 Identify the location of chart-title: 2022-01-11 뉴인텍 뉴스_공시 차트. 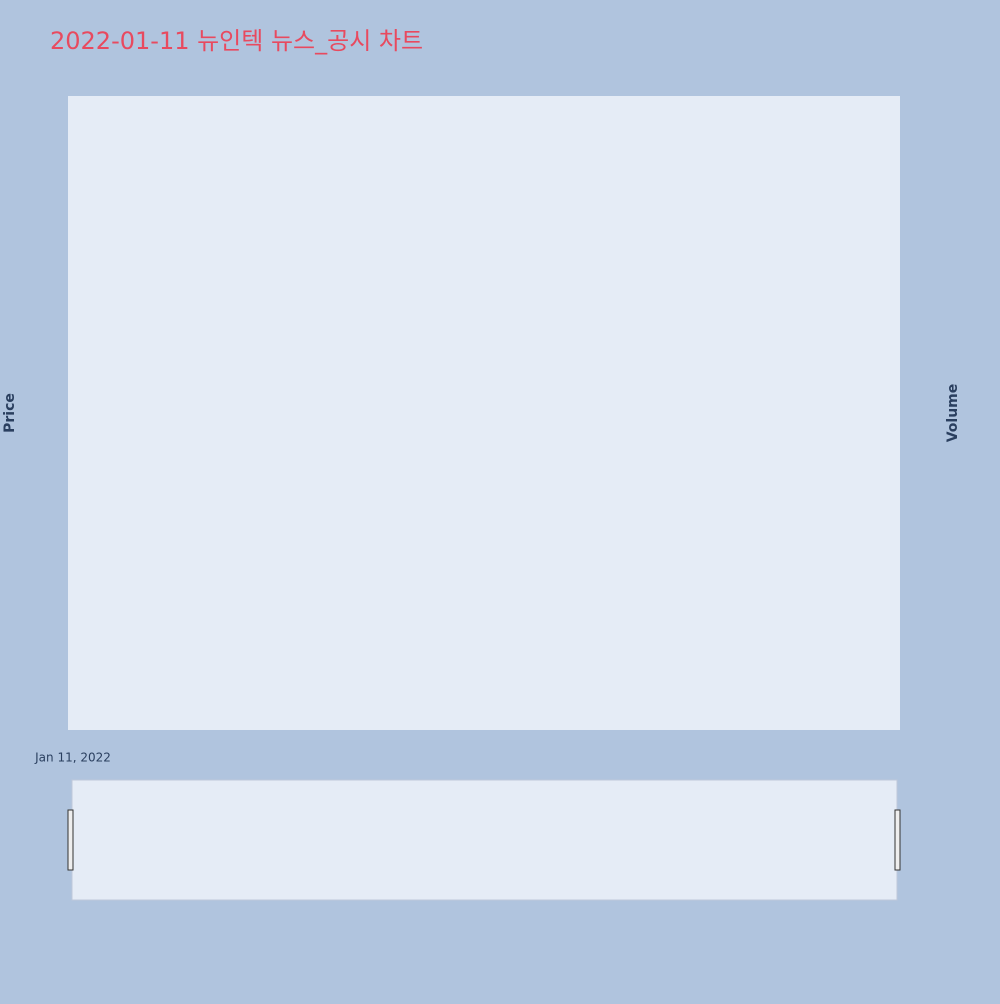
(236, 41).